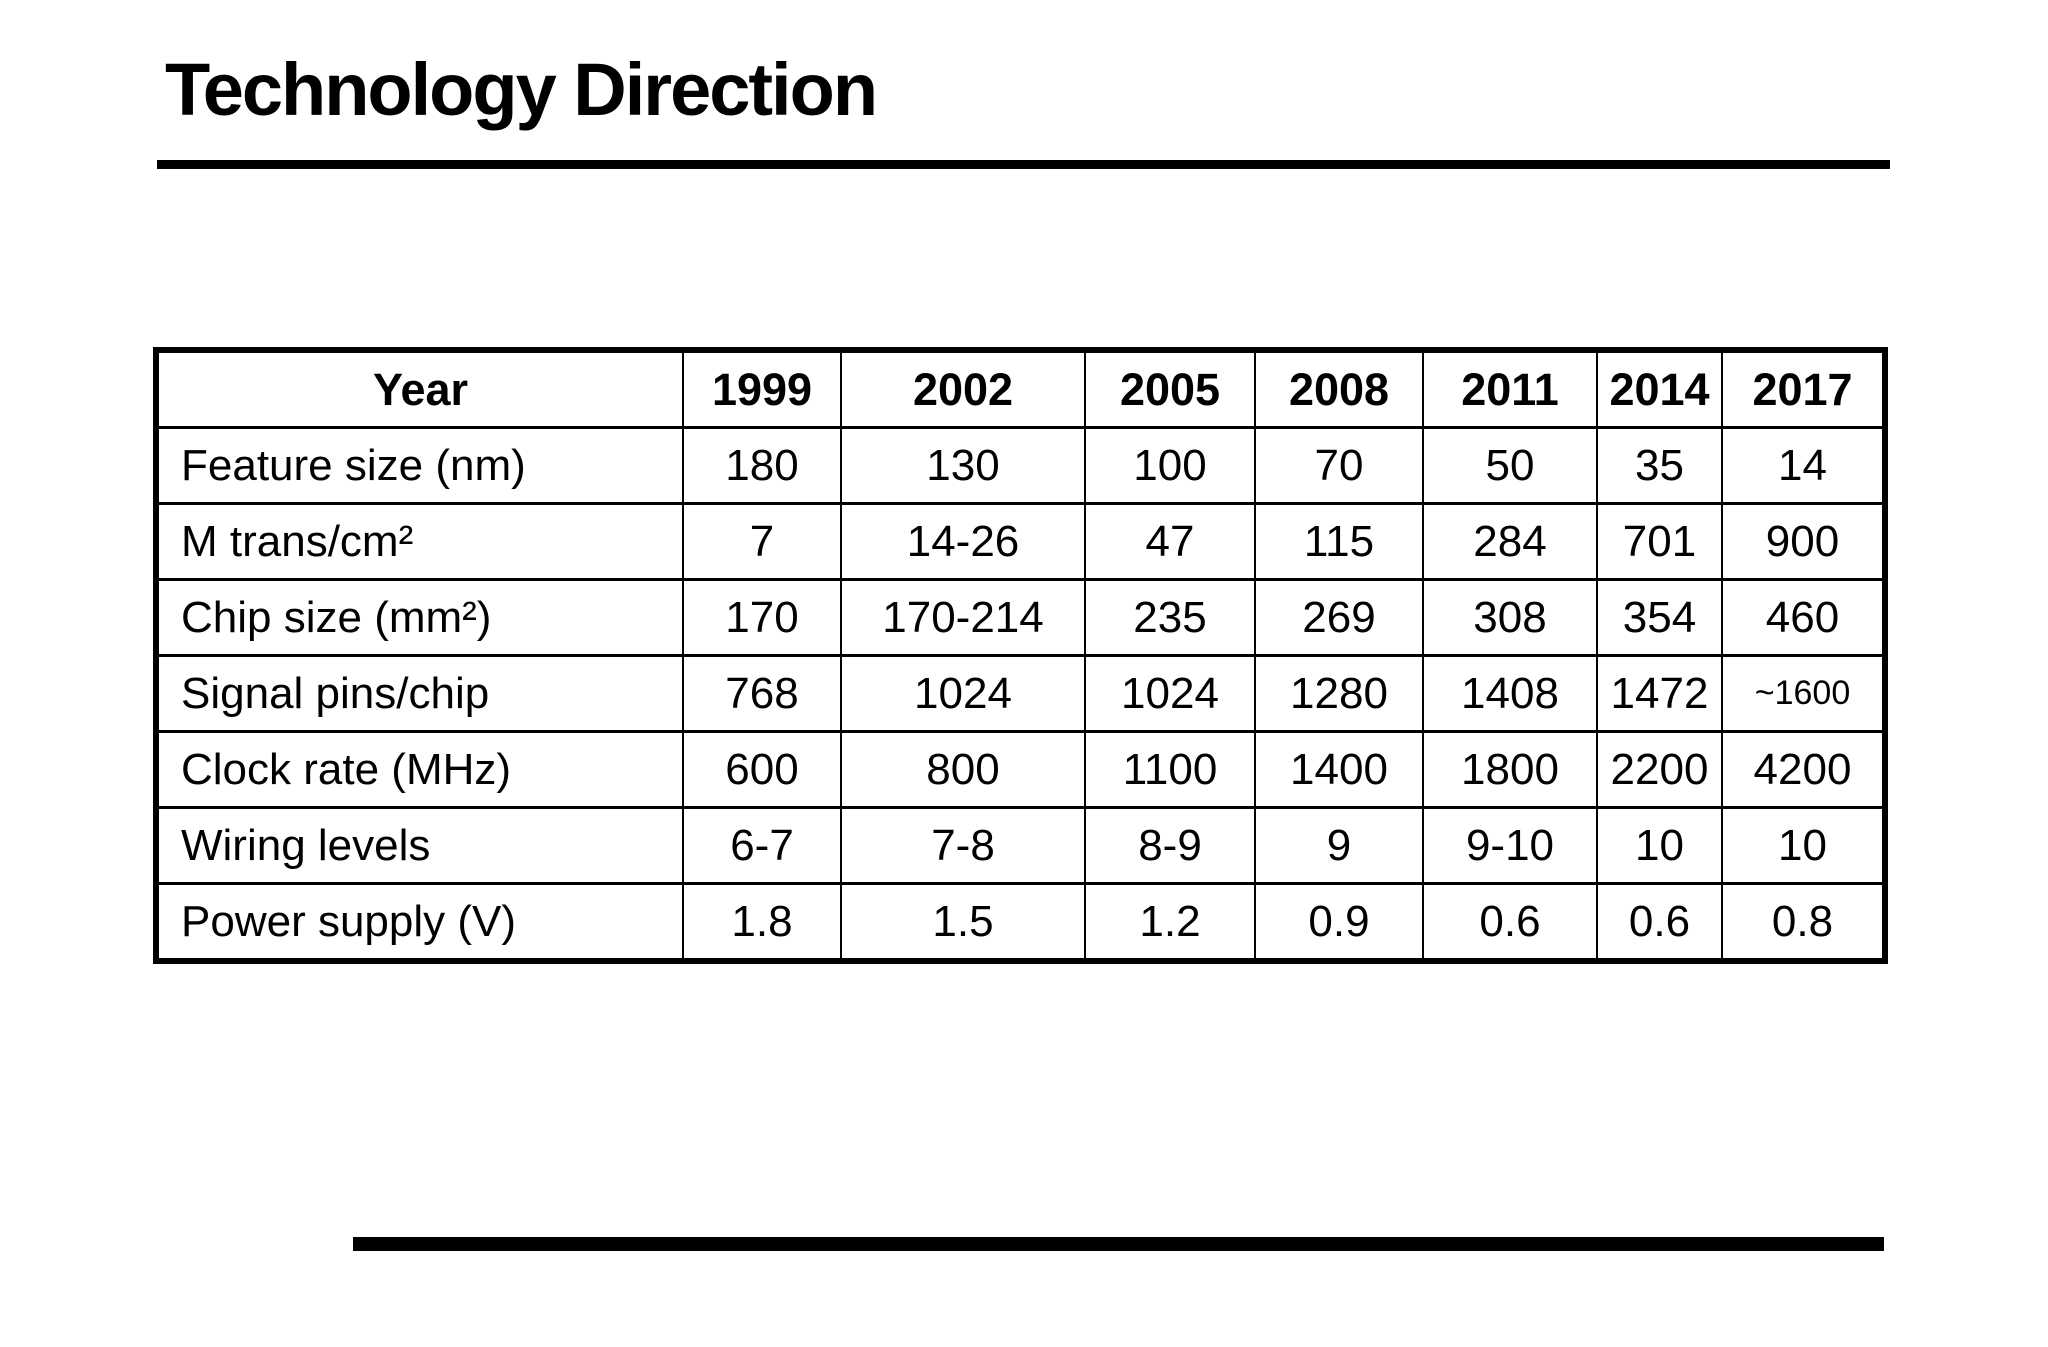 This screenshot has width=2048, height=1347. I want to click on value-cell: 47, so click(1170, 541).